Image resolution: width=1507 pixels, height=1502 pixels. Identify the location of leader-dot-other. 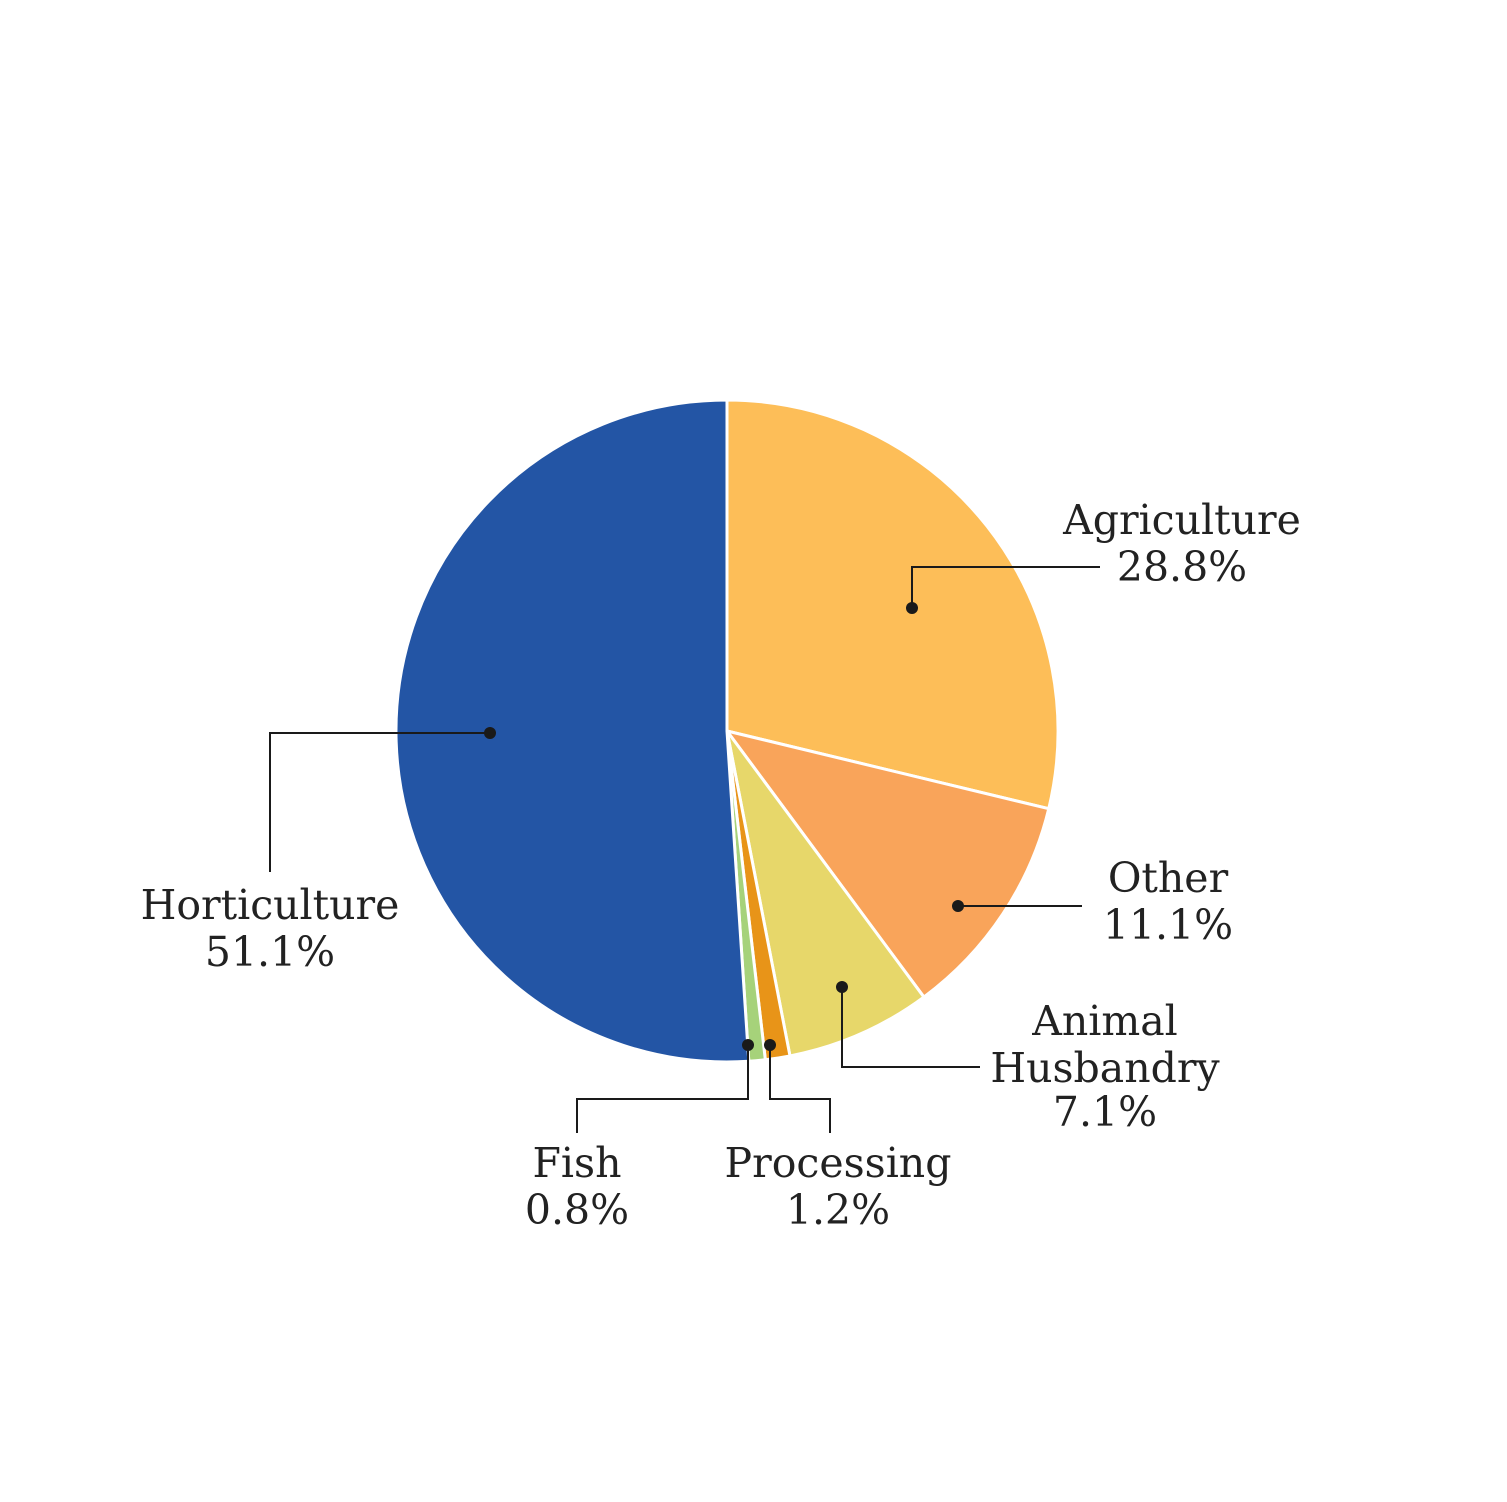
(958, 906).